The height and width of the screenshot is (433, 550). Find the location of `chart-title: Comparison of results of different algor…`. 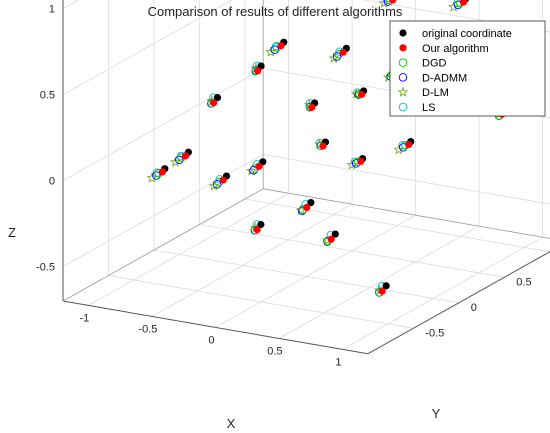

chart-title: Comparison of results of different algor… is located at coordinates (275, 11).